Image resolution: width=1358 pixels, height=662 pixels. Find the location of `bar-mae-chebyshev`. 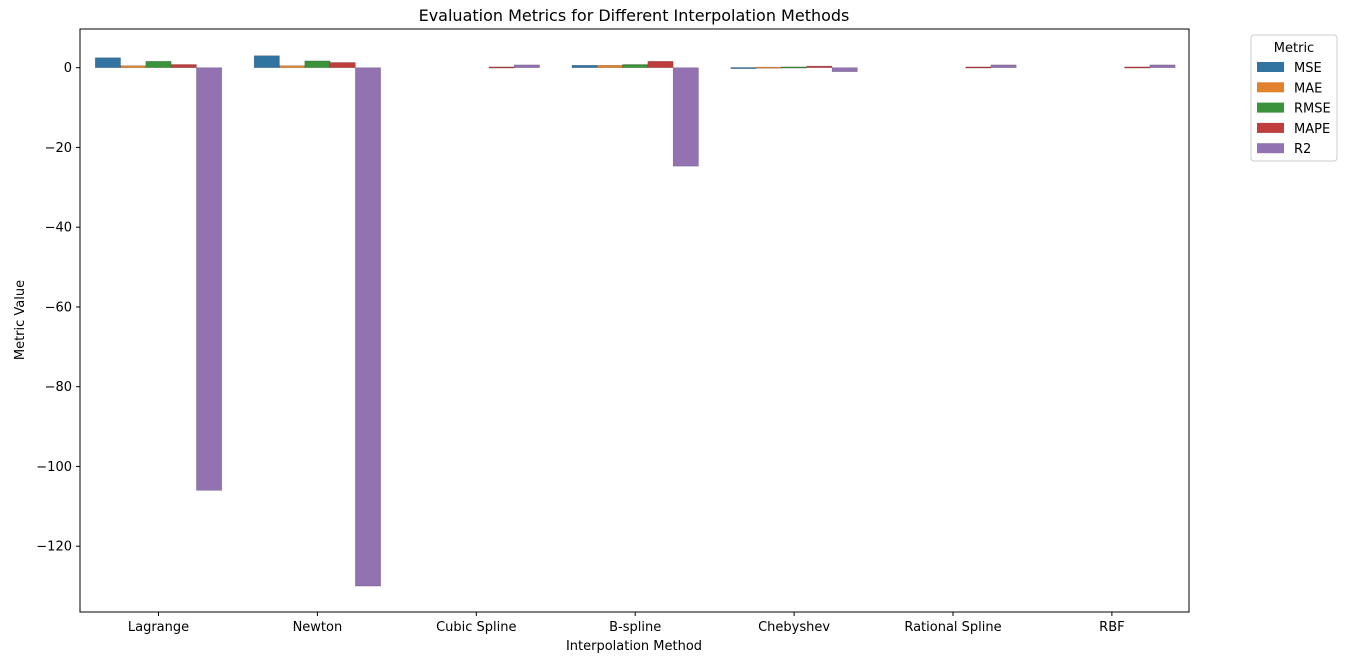

bar-mae-chebyshev is located at coordinates (768, 67).